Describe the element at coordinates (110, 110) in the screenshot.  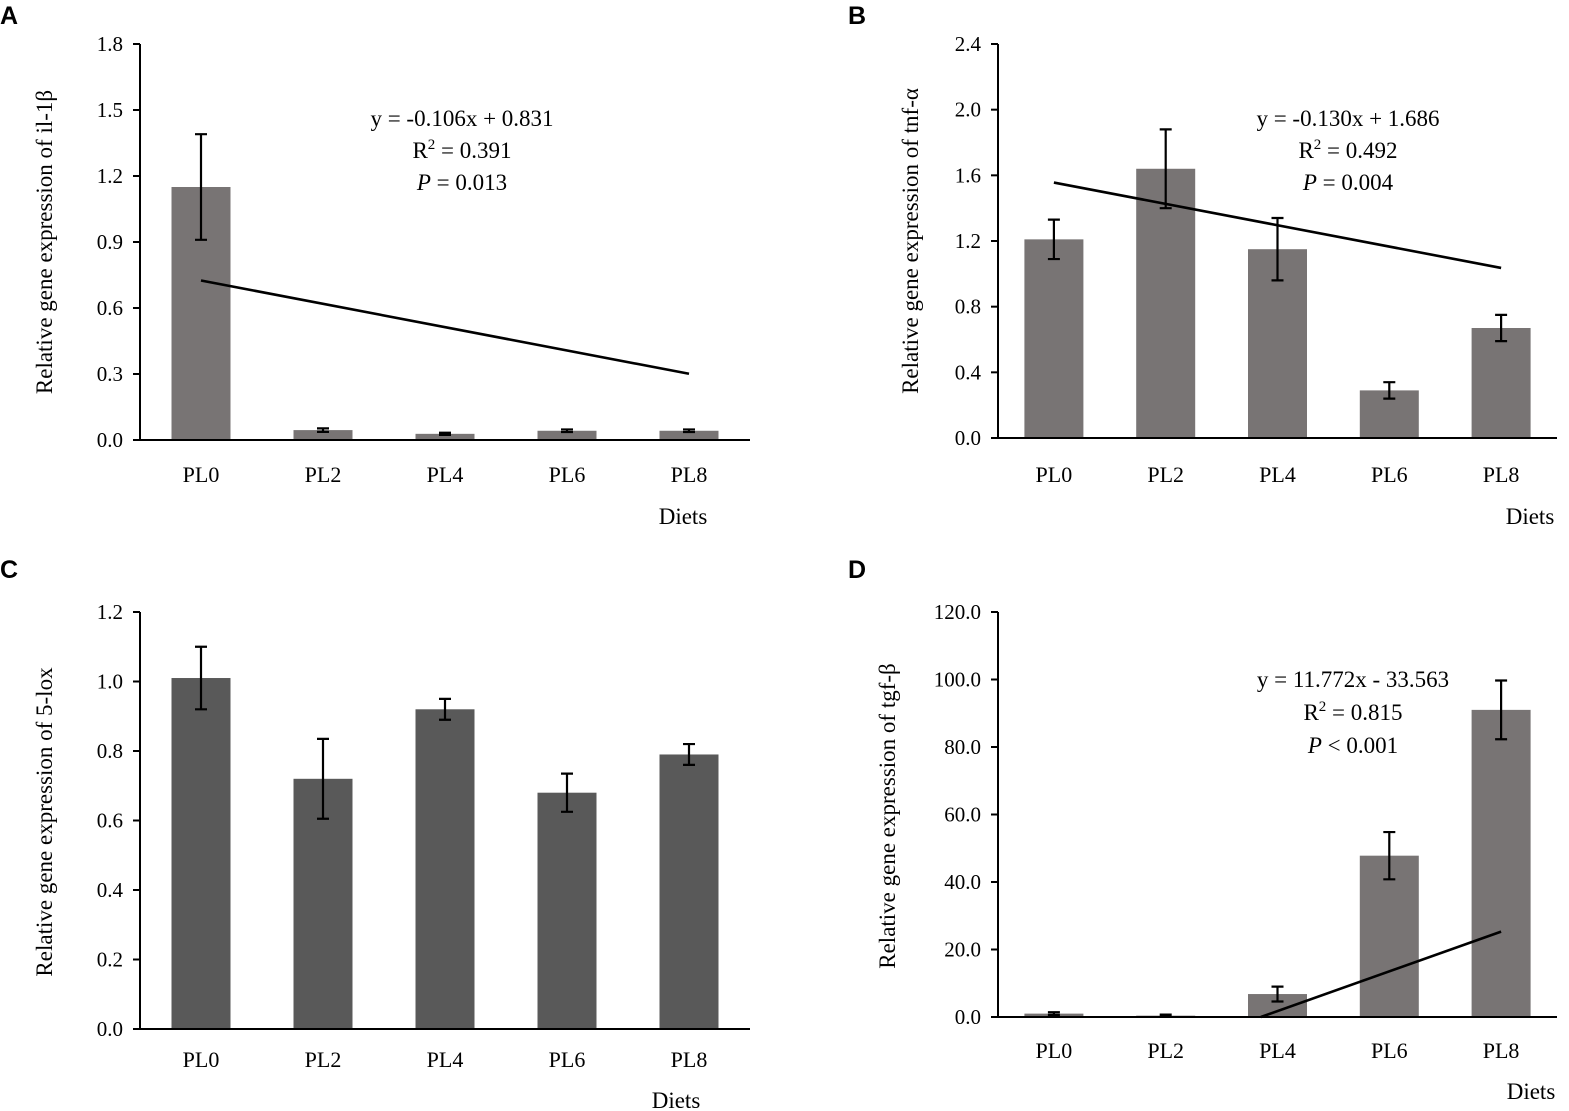
I see `y-tick-label: 1.5` at that location.